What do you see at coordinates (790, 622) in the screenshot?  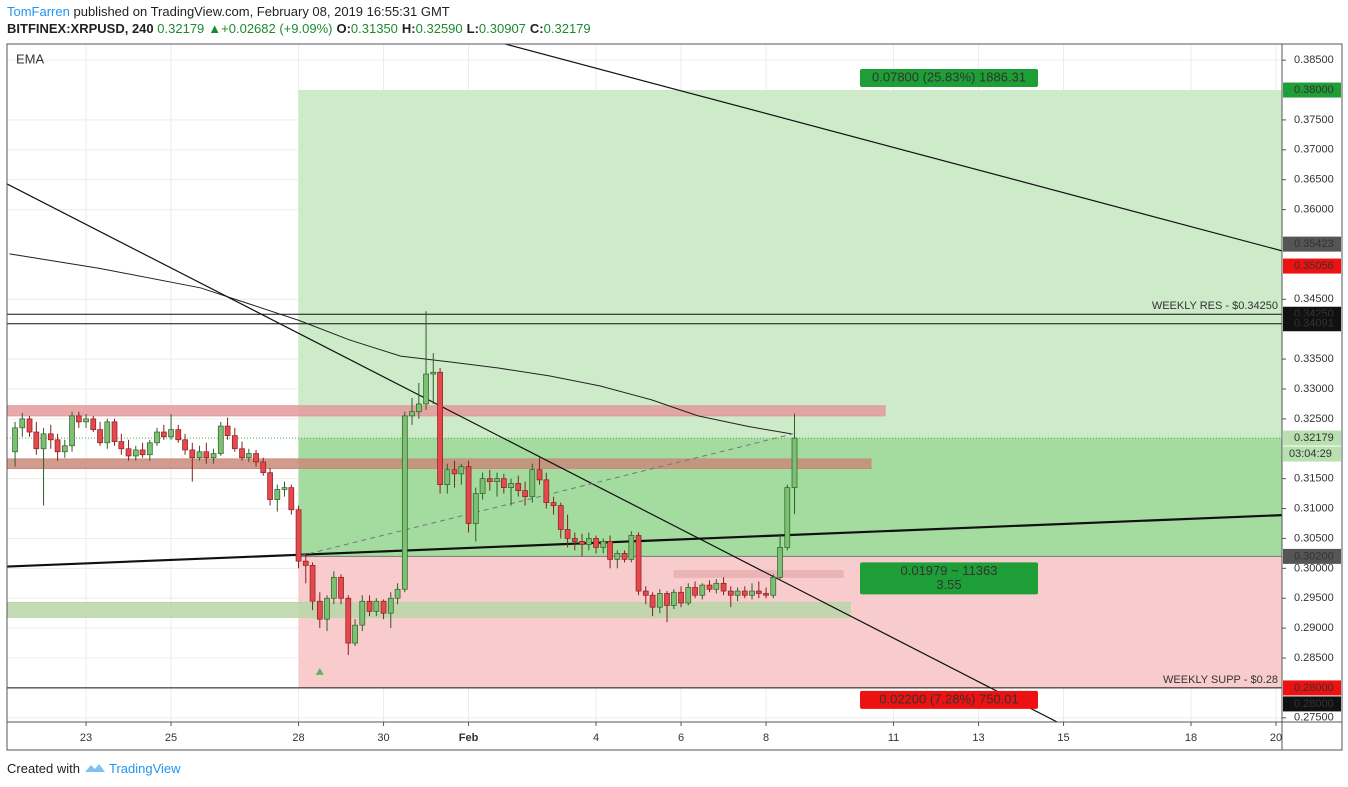 I see `loss-zone` at bounding box center [790, 622].